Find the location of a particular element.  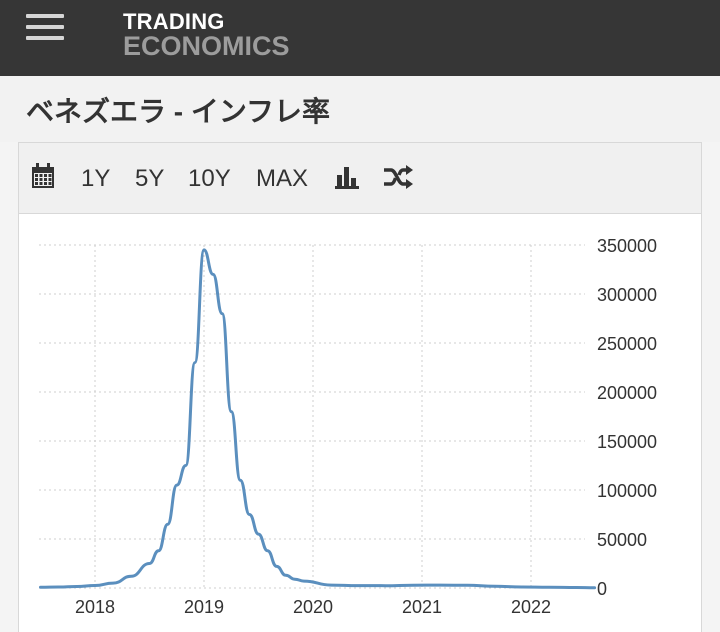

x-tick-label: 2019 is located at coordinates (204, 607).